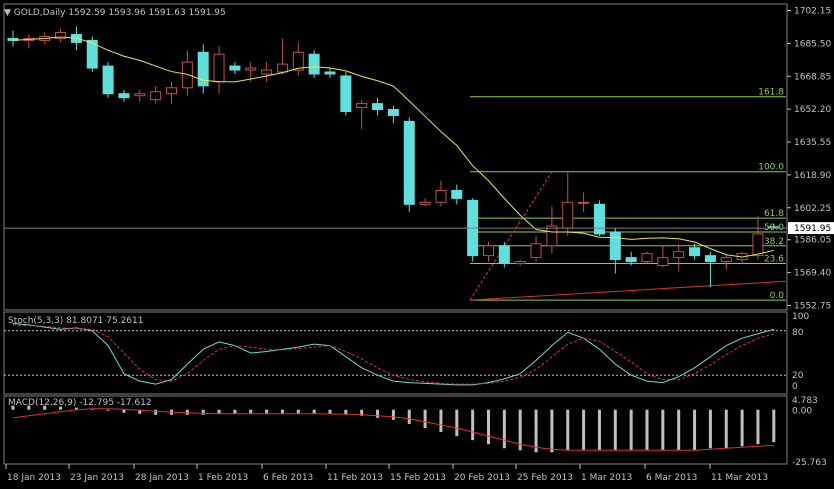 Image resolution: width=834 pixels, height=489 pixels. I want to click on fibo-level-label: 23.6, so click(774, 260).